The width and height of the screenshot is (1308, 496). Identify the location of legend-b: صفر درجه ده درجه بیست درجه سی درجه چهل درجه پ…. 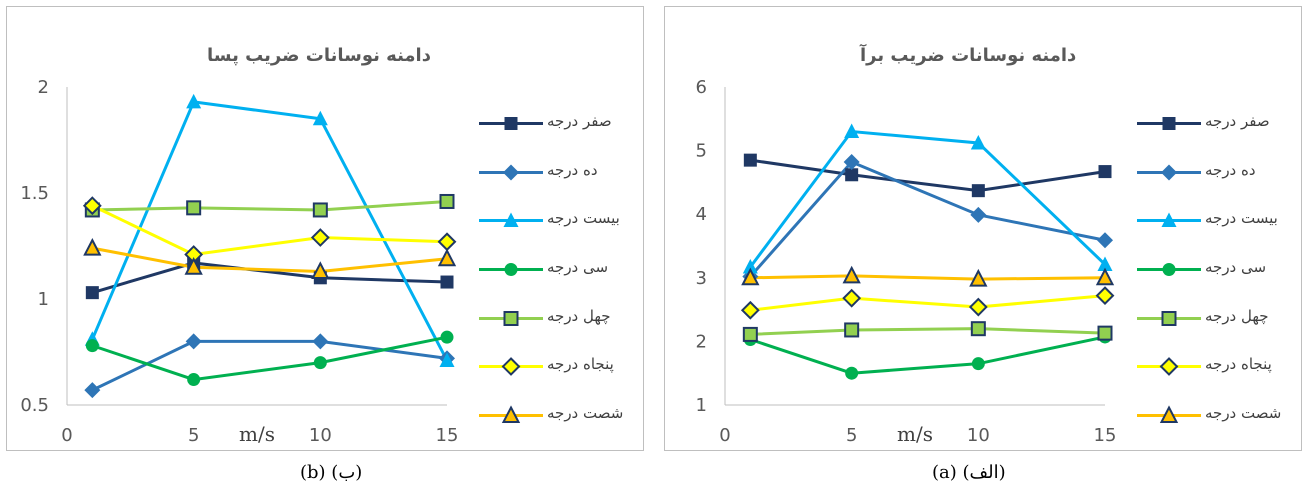
(573, 282).